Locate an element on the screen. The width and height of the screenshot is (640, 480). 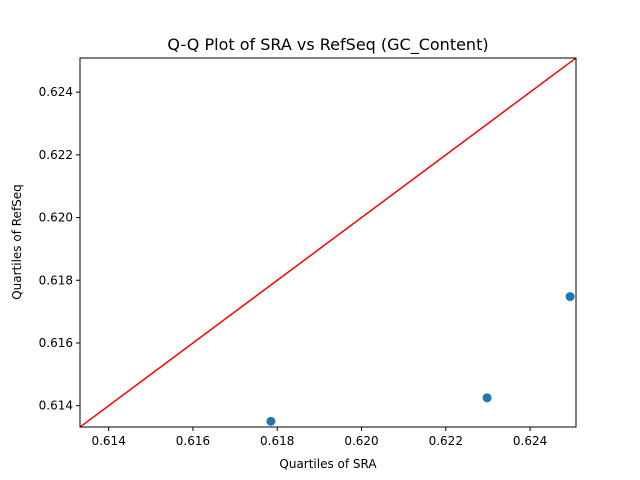
x-tick-label: 0.620 is located at coordinates (361, 441).